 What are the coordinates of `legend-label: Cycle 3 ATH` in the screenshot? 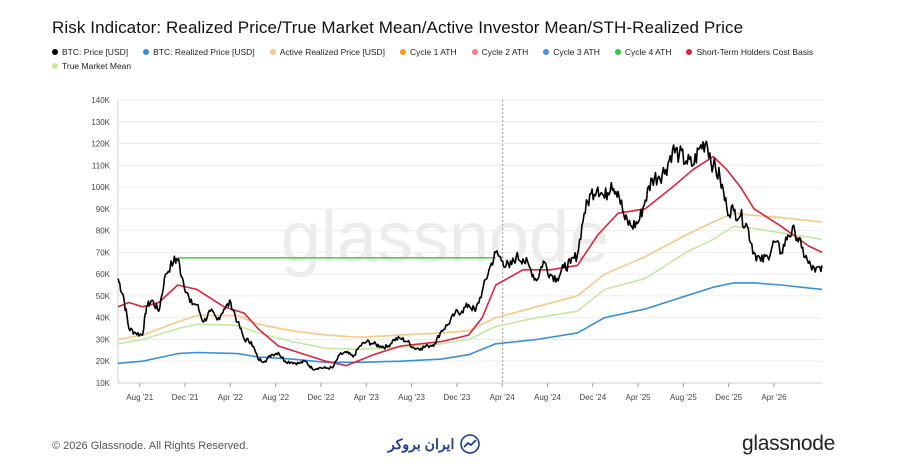 It's located at (576, 52).